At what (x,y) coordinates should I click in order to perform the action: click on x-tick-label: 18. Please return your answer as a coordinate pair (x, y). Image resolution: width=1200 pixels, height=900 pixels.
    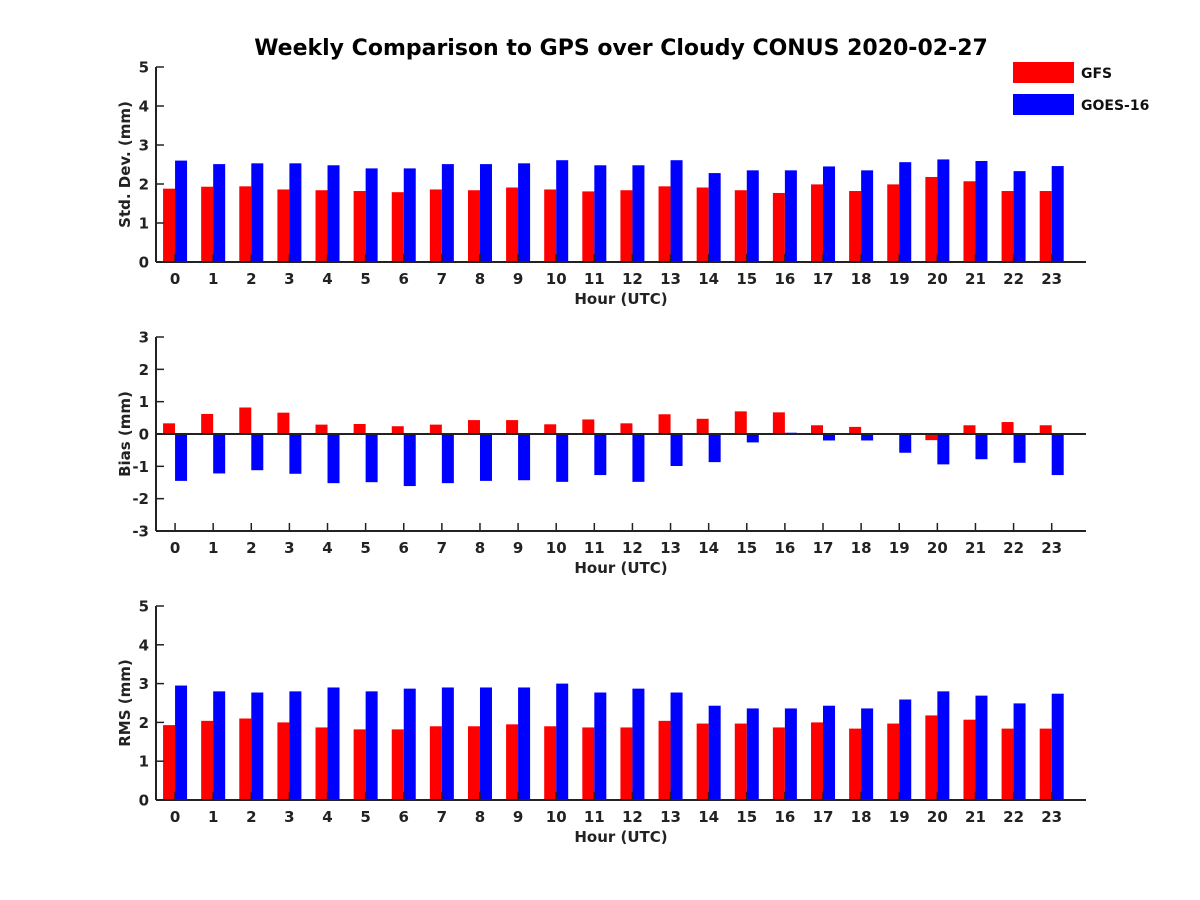
    Looking at the image, I should click on (861, 548).